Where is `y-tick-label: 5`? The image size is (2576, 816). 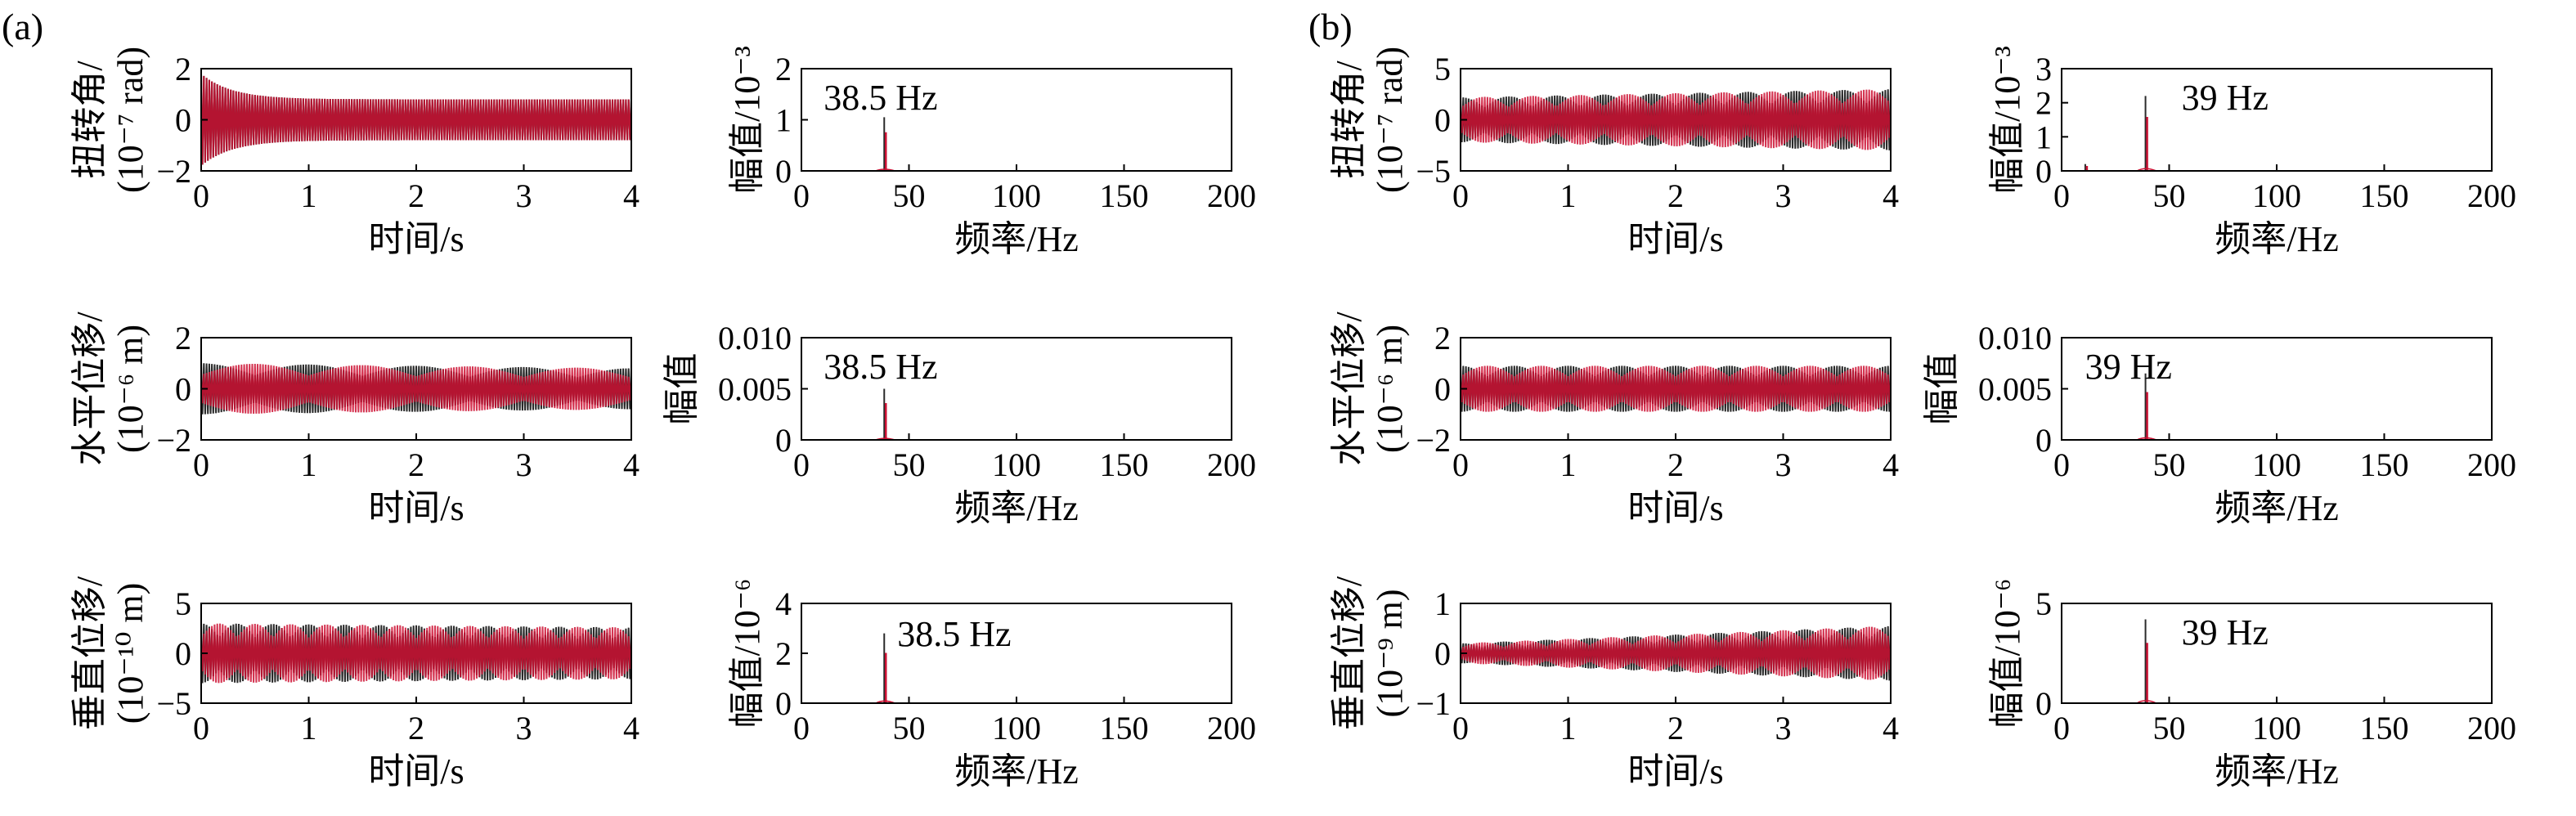
y-tick-label: 5 is located at coordinates (183, 604).